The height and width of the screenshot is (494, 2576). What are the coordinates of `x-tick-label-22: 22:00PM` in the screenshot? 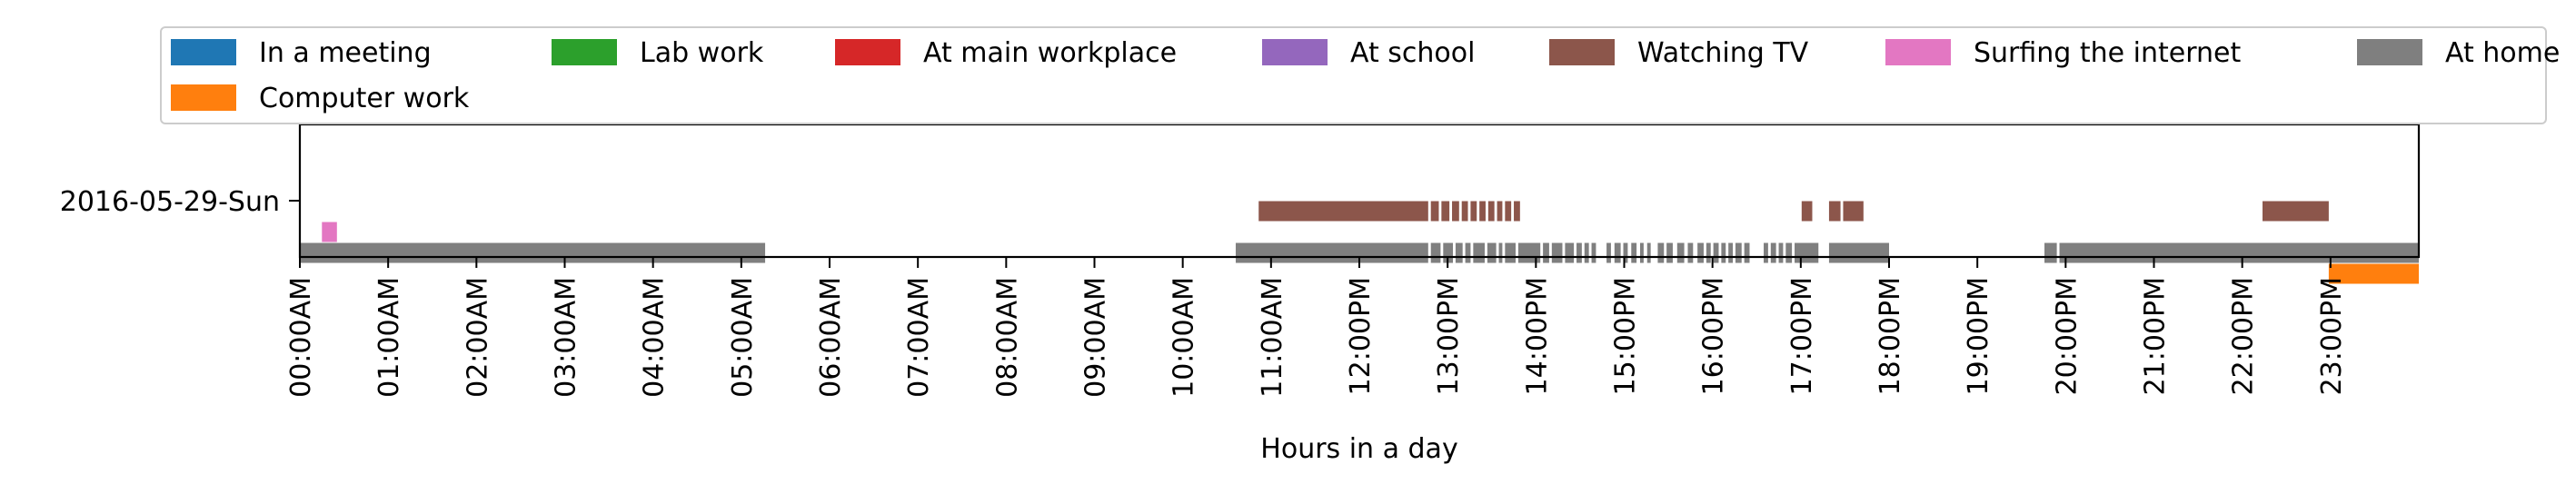 It's located at (2244, 336).